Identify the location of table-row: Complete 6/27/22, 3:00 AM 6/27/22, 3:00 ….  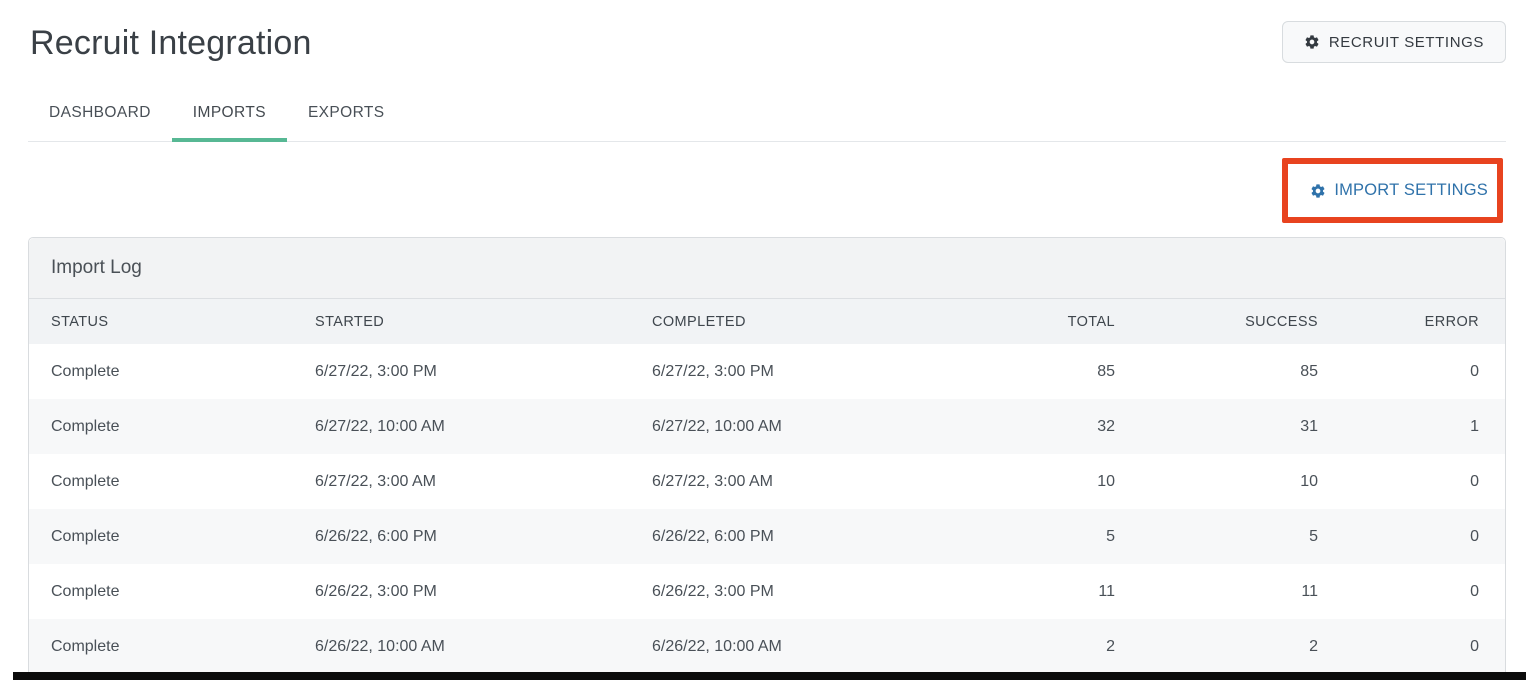
(767, 481).